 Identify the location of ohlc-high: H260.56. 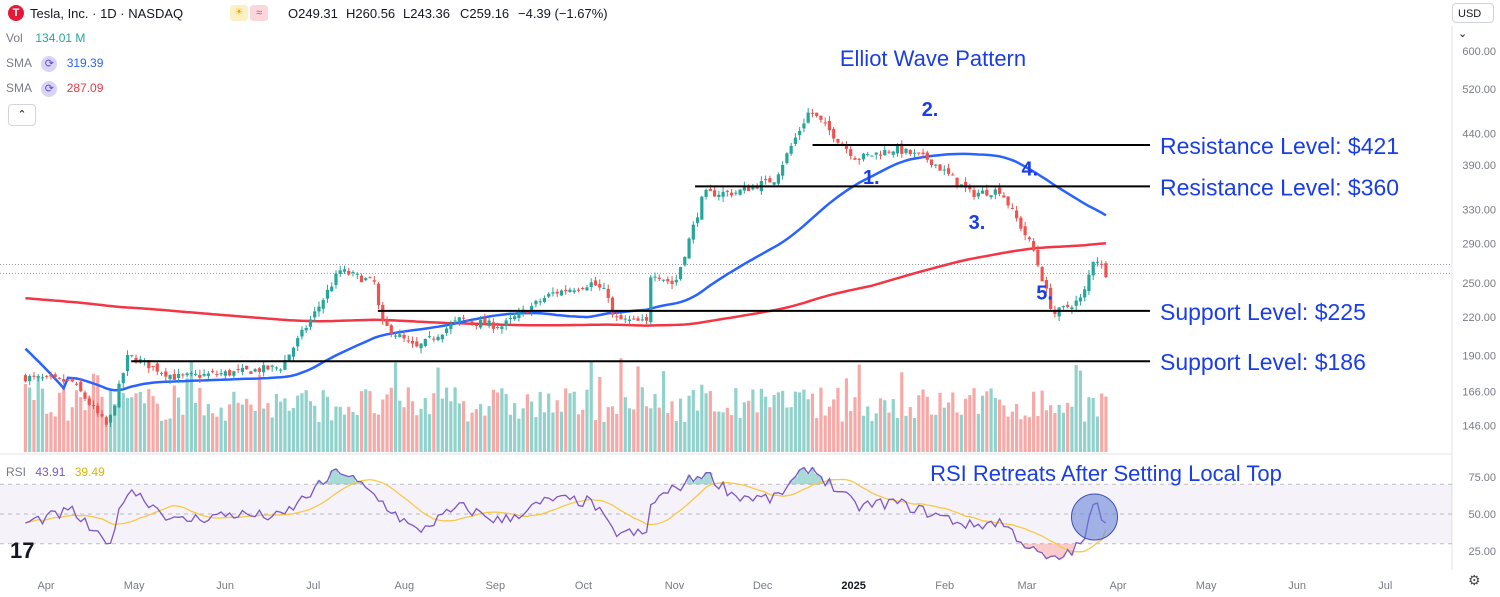
(371, 13).